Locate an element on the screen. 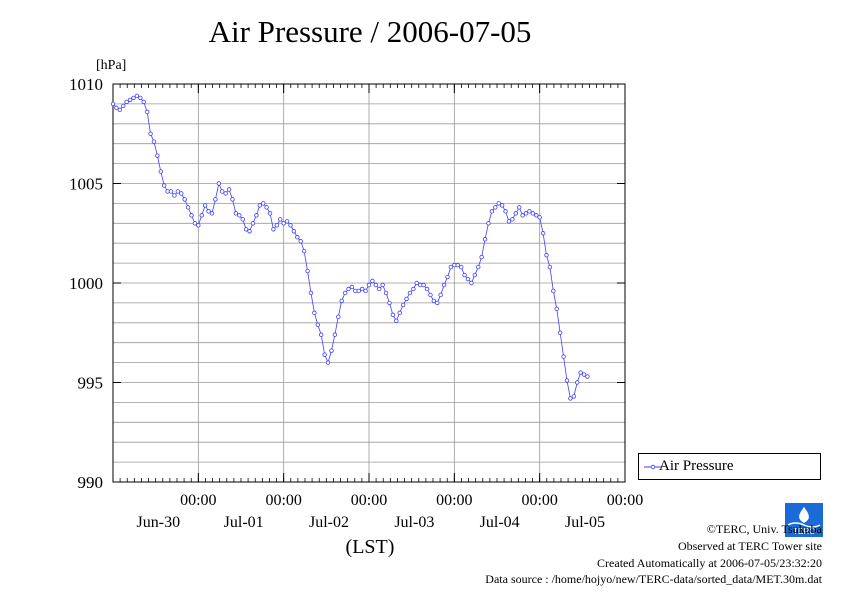  x-tick-label-date: Jul-05 is located at coordinates (585, 522).